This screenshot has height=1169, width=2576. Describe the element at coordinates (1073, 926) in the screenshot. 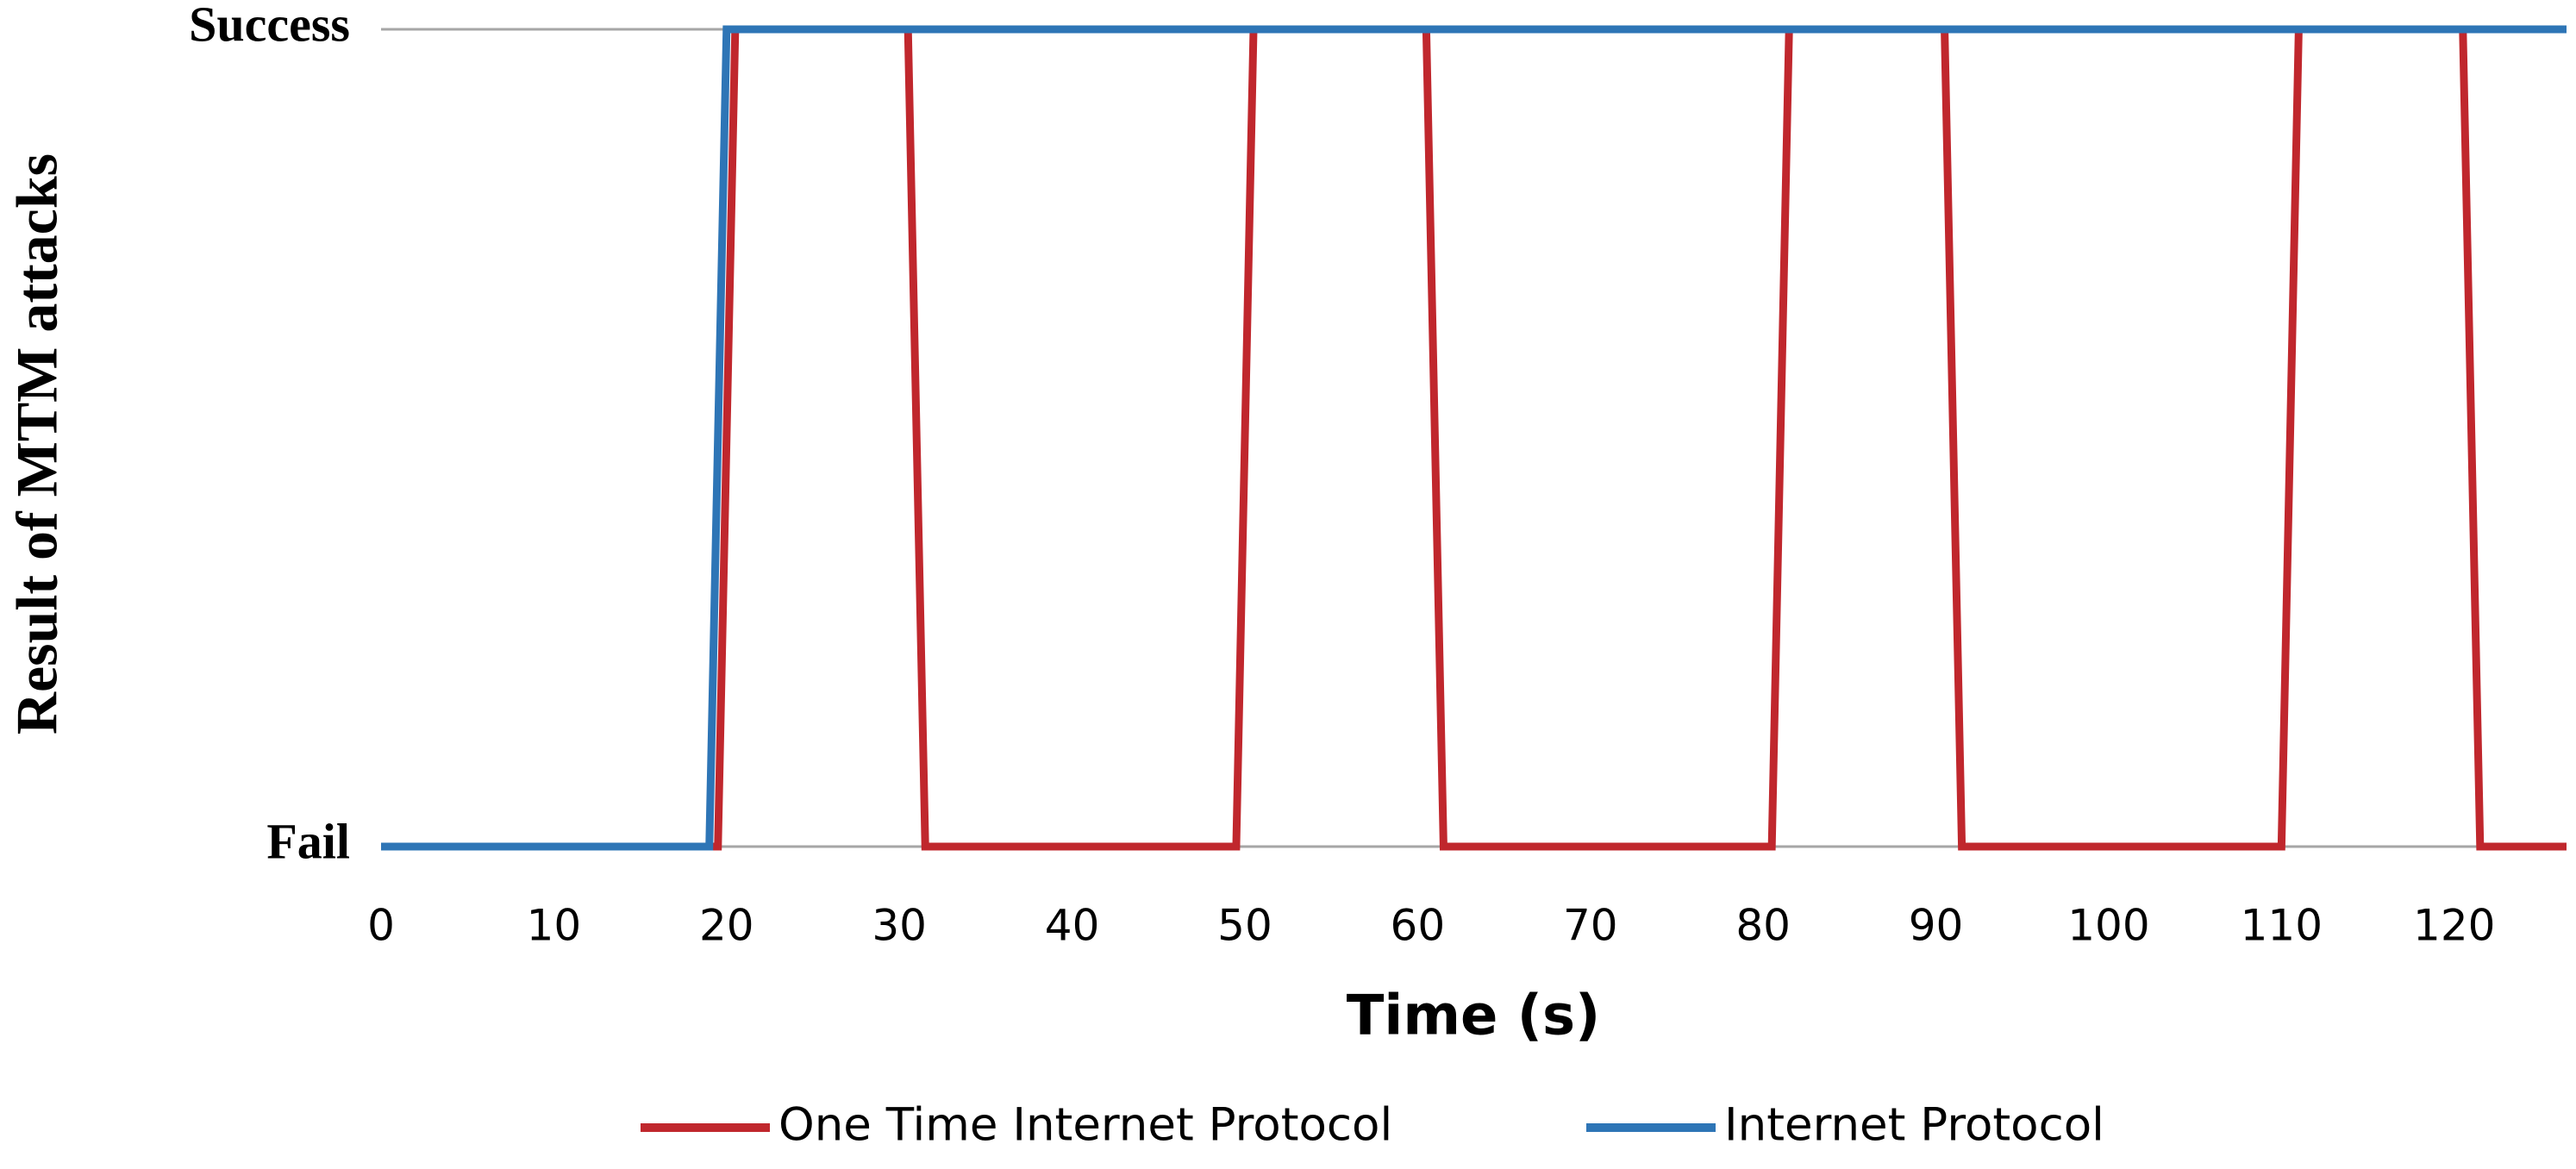

I see `x-tick-label: 40` at that location.